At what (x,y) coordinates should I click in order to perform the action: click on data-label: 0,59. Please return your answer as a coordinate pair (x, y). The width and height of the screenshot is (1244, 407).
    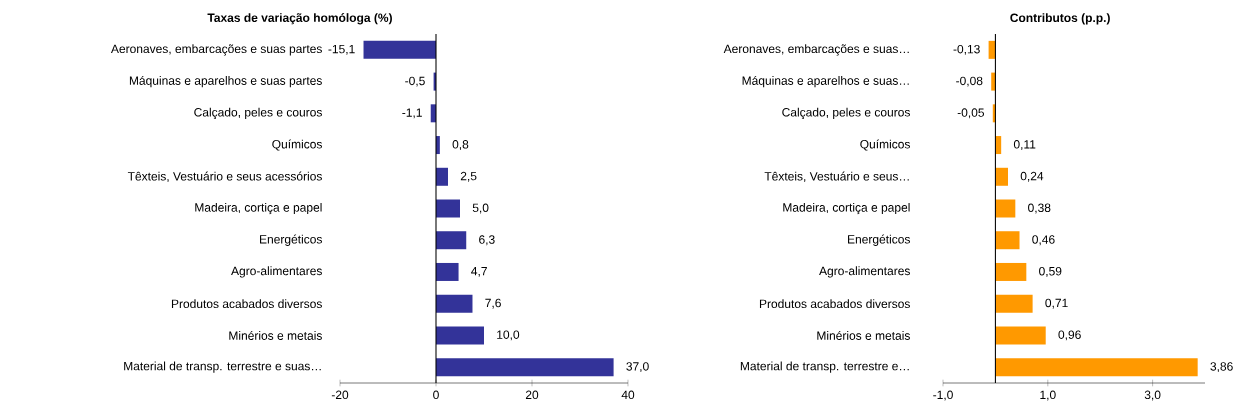
    Looking at the image, I should click on (1050, 271).